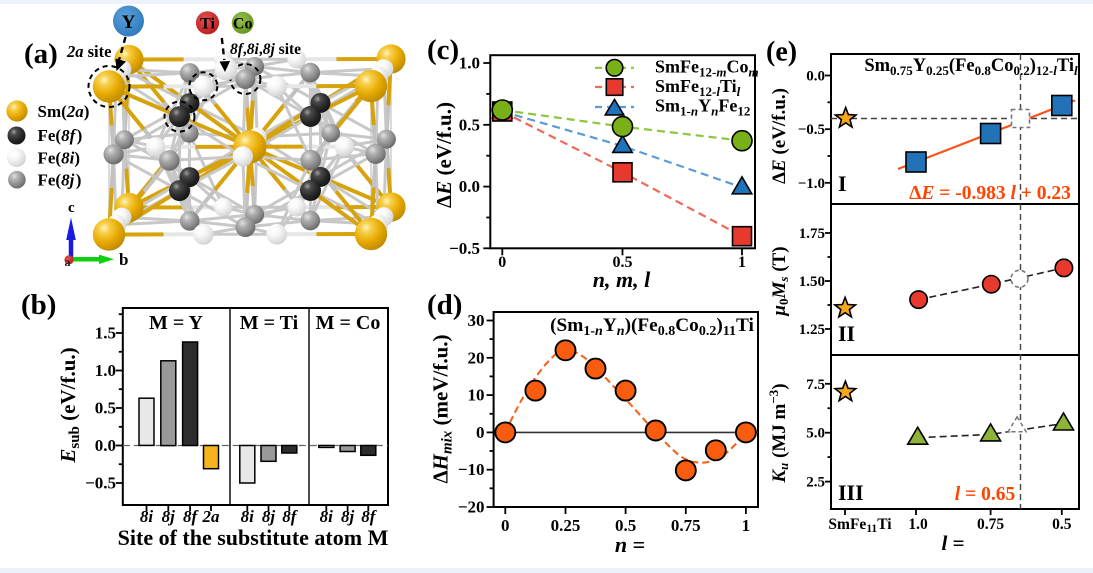  What do you see at coordinates (812, 330) in the screenshot?
I see `svg-text: 1.25` at bounding box center [812, 330].